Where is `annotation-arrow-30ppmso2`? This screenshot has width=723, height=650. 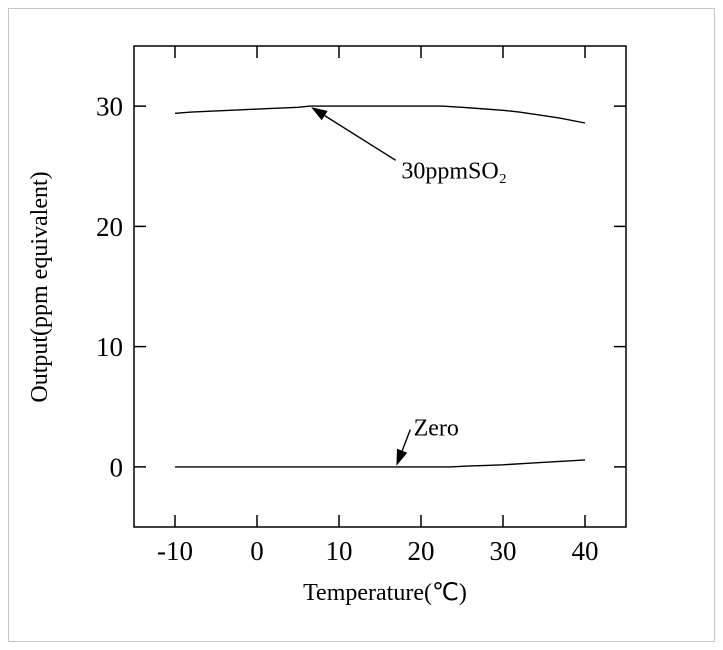
annotation-arrow-30ppmso2 is located at coordinates (360, 138).